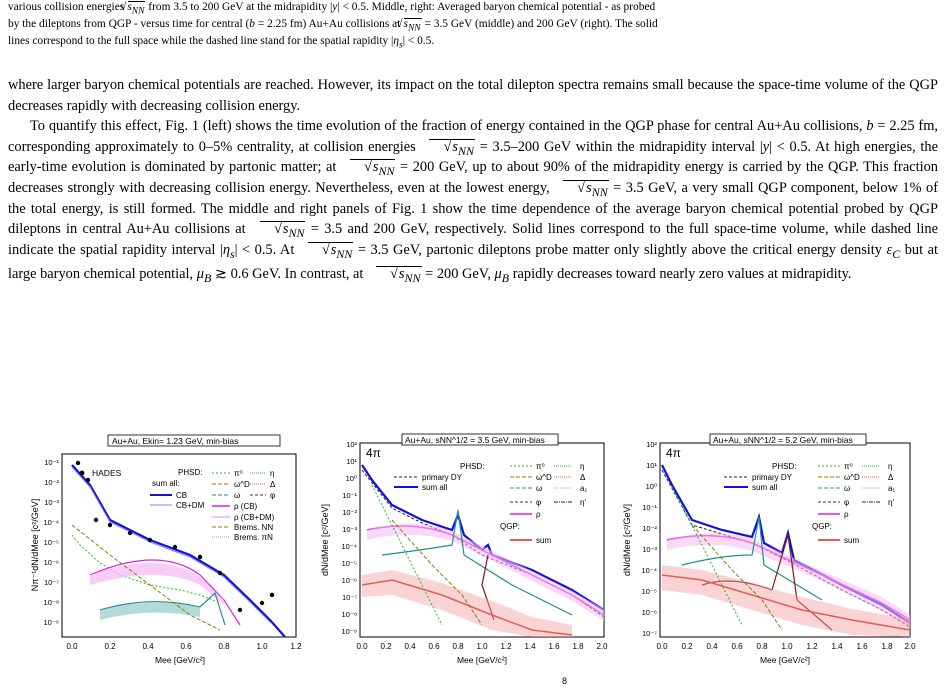  Describe the element at coordinates (583, 477) in the screenshot. I see `legend-delta: Δ` at that location.